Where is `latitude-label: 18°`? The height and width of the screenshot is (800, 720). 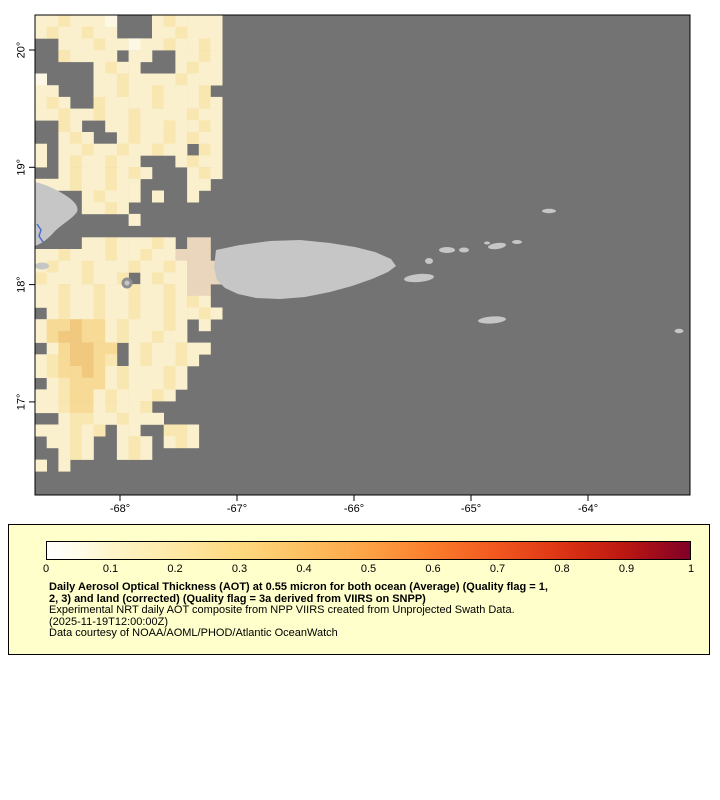 latitude-label: 18° is located at coordinates (22, 284).